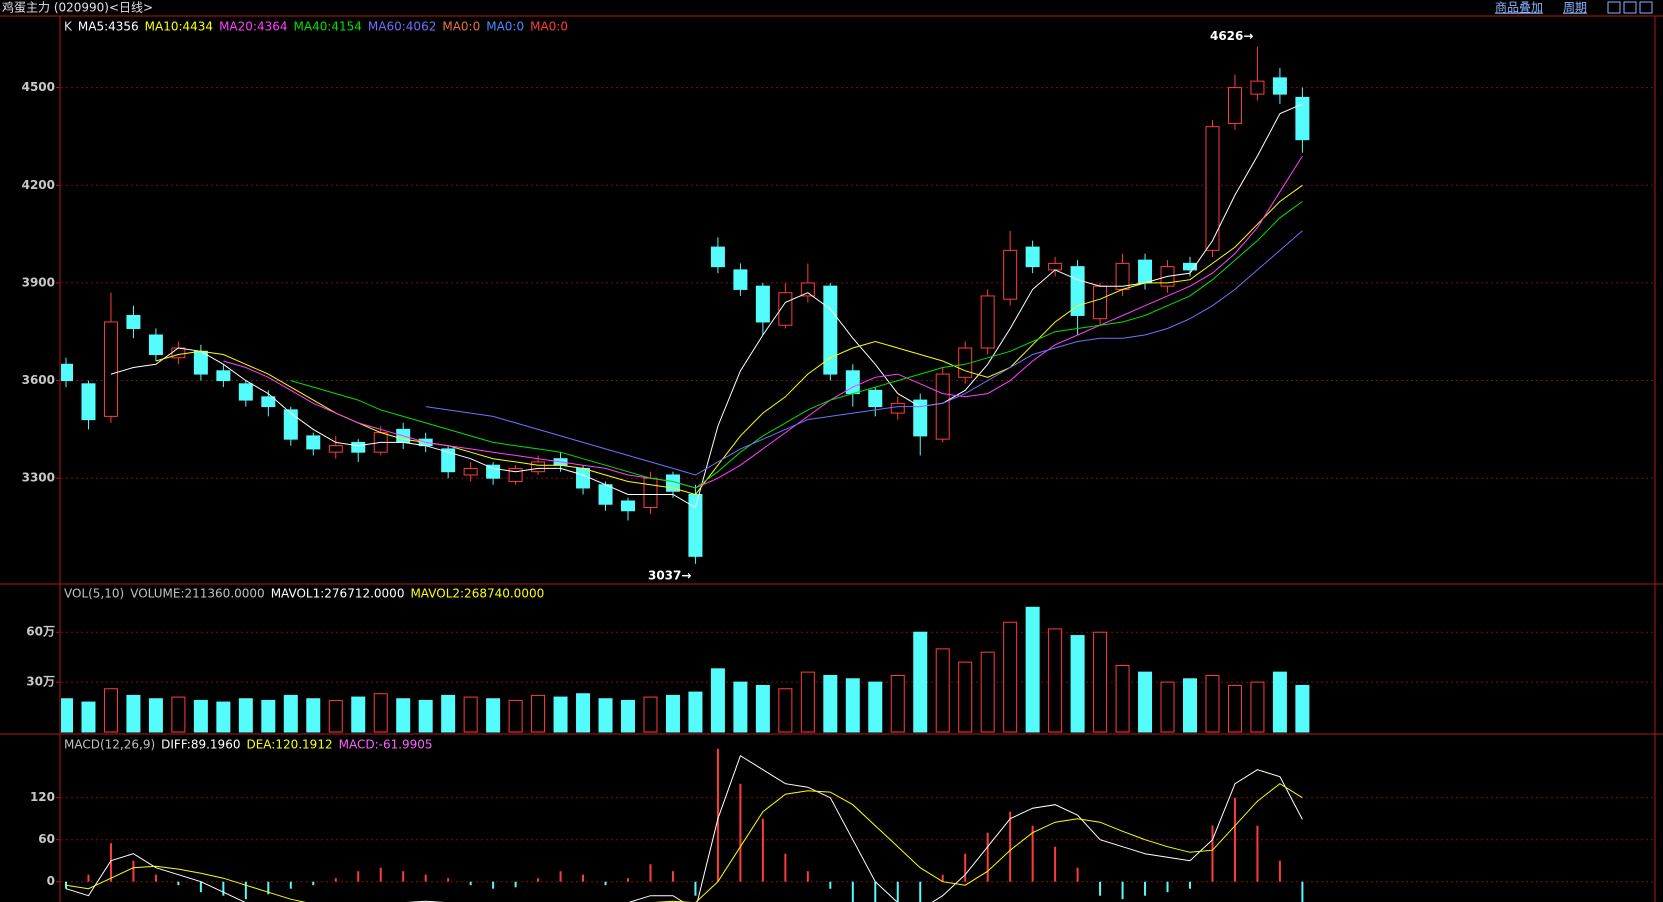  Describe the element at coordinates (51, 881) in the screenshot. I see `y-tick-label: 0` at that location.